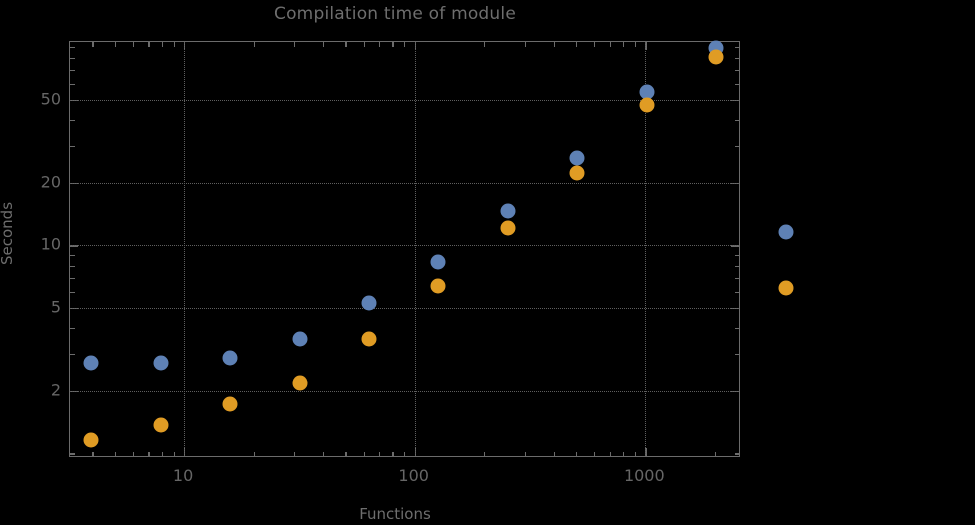  I want to click on x-tick-label: 100, so click(413, 475).